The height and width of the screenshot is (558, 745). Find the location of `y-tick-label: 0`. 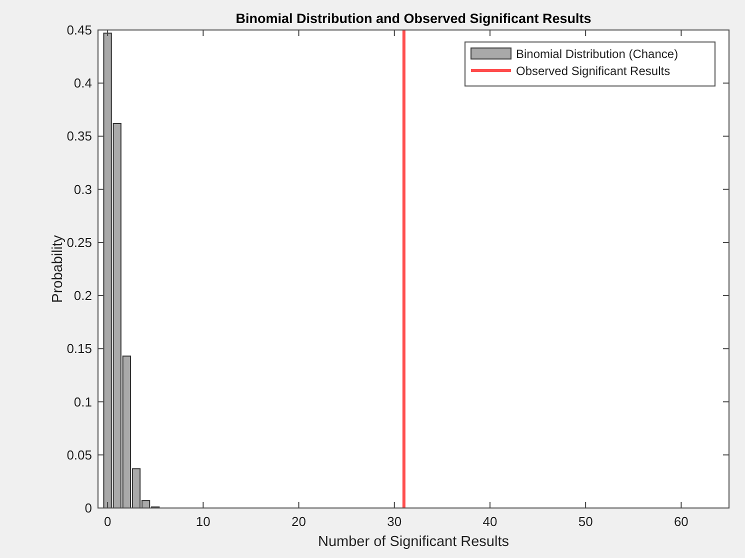

y-tick-label: 0 is located at coordinates (88, 508).